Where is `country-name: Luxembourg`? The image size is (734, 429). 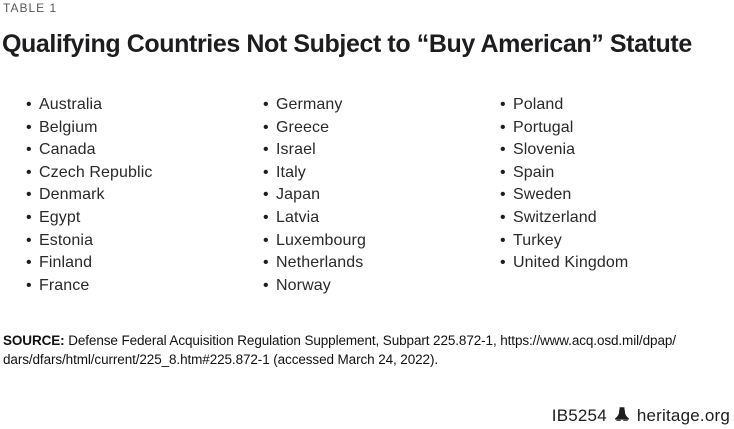 country-name: Luxembourg is located at coordinates (321, 240).